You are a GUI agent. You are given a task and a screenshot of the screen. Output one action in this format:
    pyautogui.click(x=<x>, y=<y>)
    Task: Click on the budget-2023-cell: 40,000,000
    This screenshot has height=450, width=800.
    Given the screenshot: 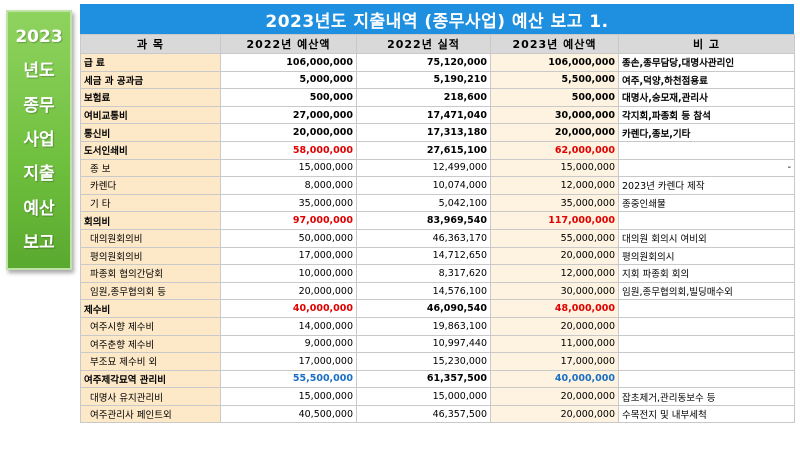 What is the action you would take?
    pyautogui.click(x=554, y=379)
    